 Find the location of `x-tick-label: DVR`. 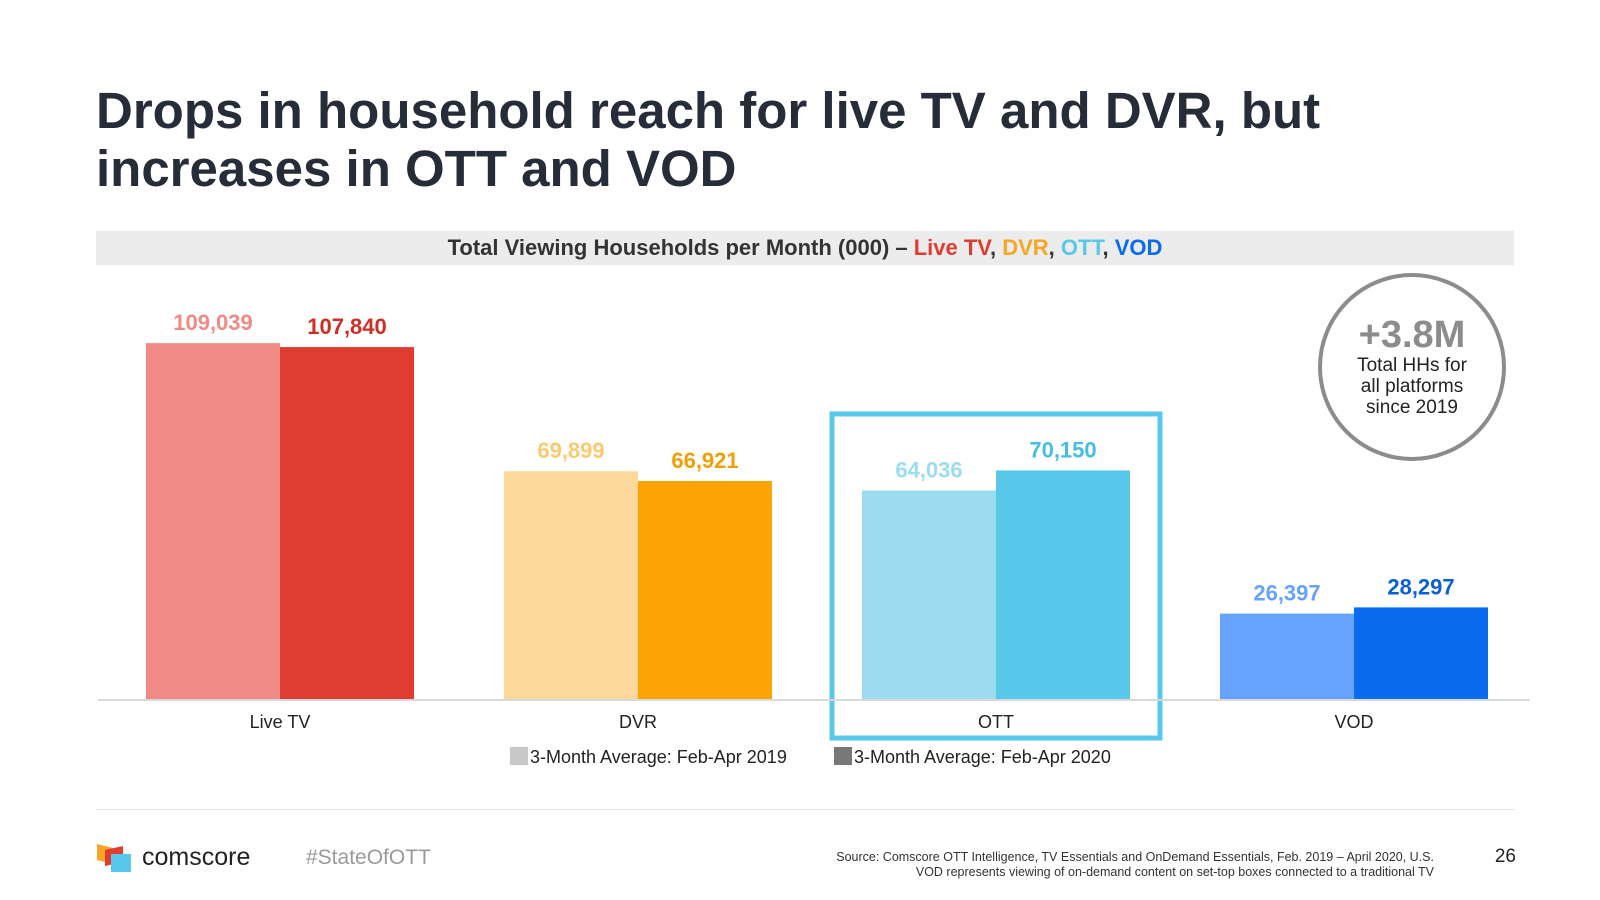

x-tick-label: DVR is located at coordinates (638, 722).